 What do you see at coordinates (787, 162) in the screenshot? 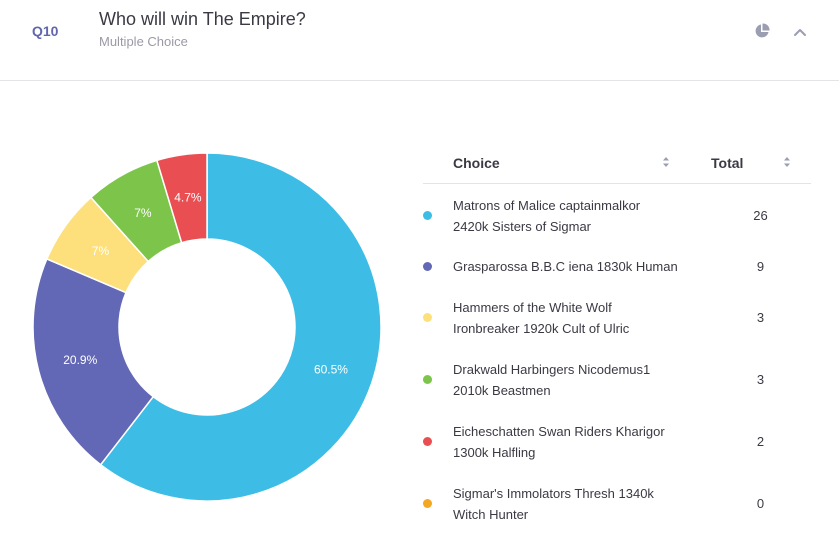
I see `sort-total-icon` at bounding box center [787, 162].